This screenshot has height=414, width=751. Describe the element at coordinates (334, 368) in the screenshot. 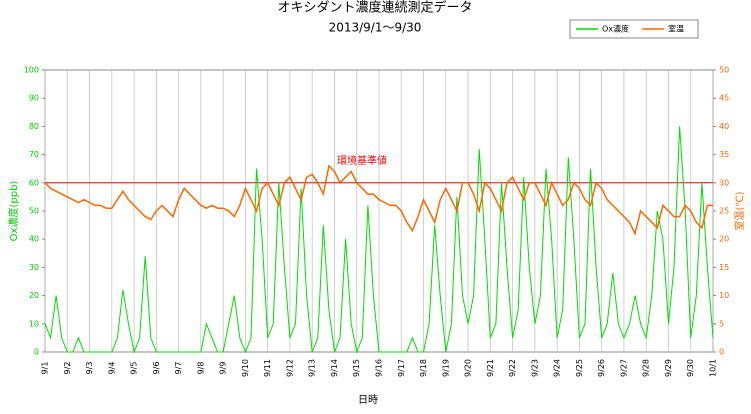

I see `x-tick-label: 9/14` at that location.